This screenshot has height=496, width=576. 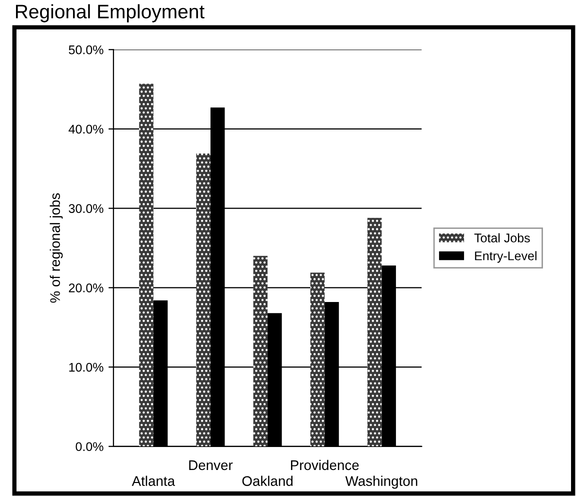 What do you see at coordinates (267, 481) in the screenshot?
I see `x-tick-label: Oakland` at bounding box center [267, 481].